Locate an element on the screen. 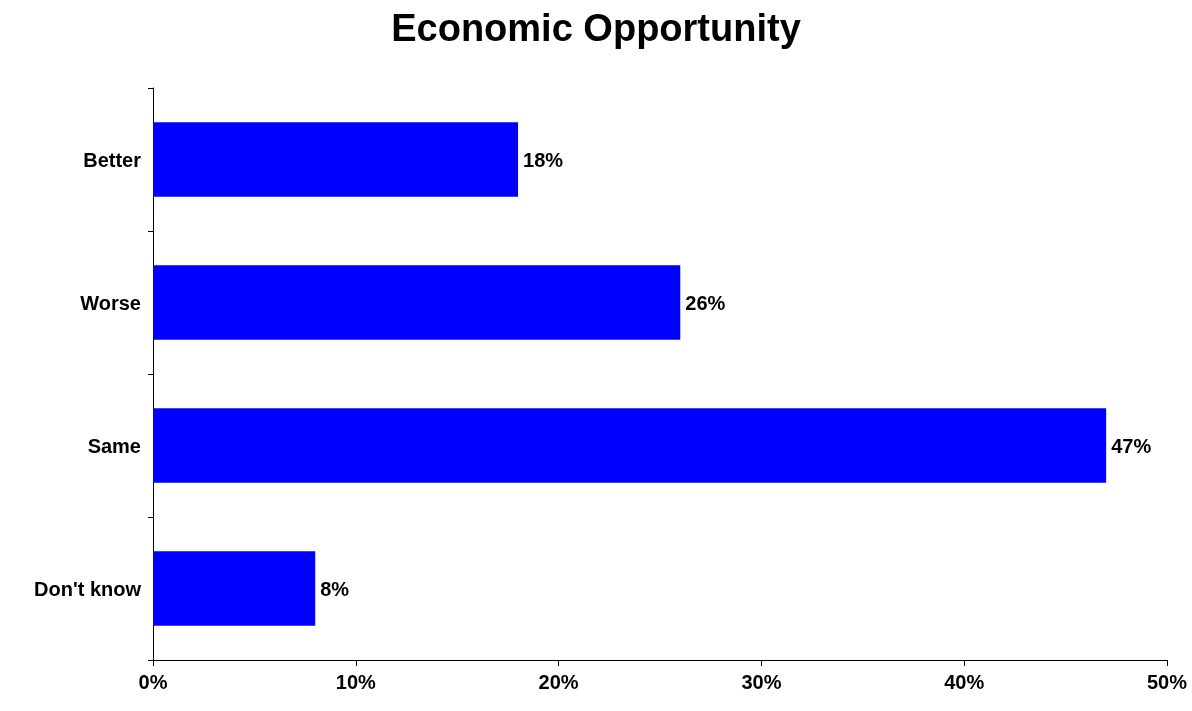  data-label: 18% is located at coordinates (543, 159).